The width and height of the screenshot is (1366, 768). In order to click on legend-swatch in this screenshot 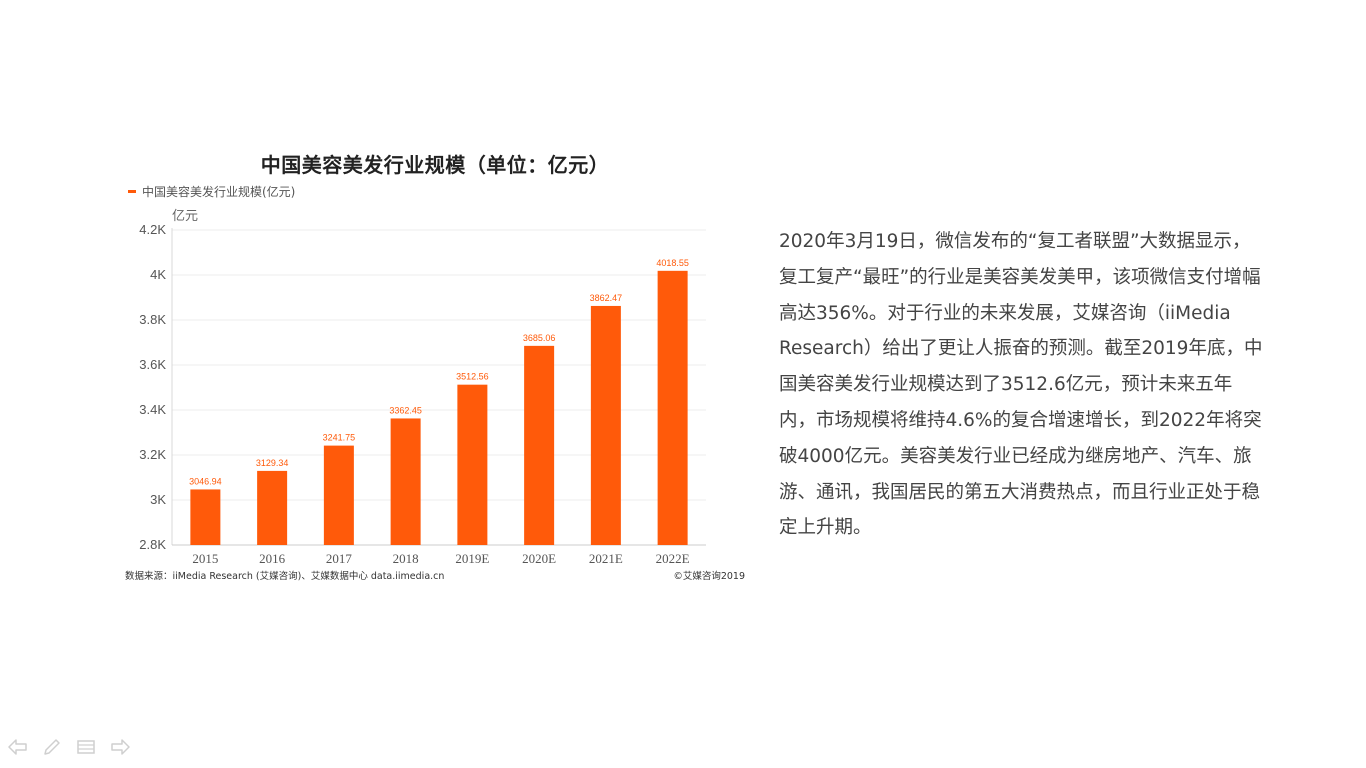, I will do `click(132, 191)`.